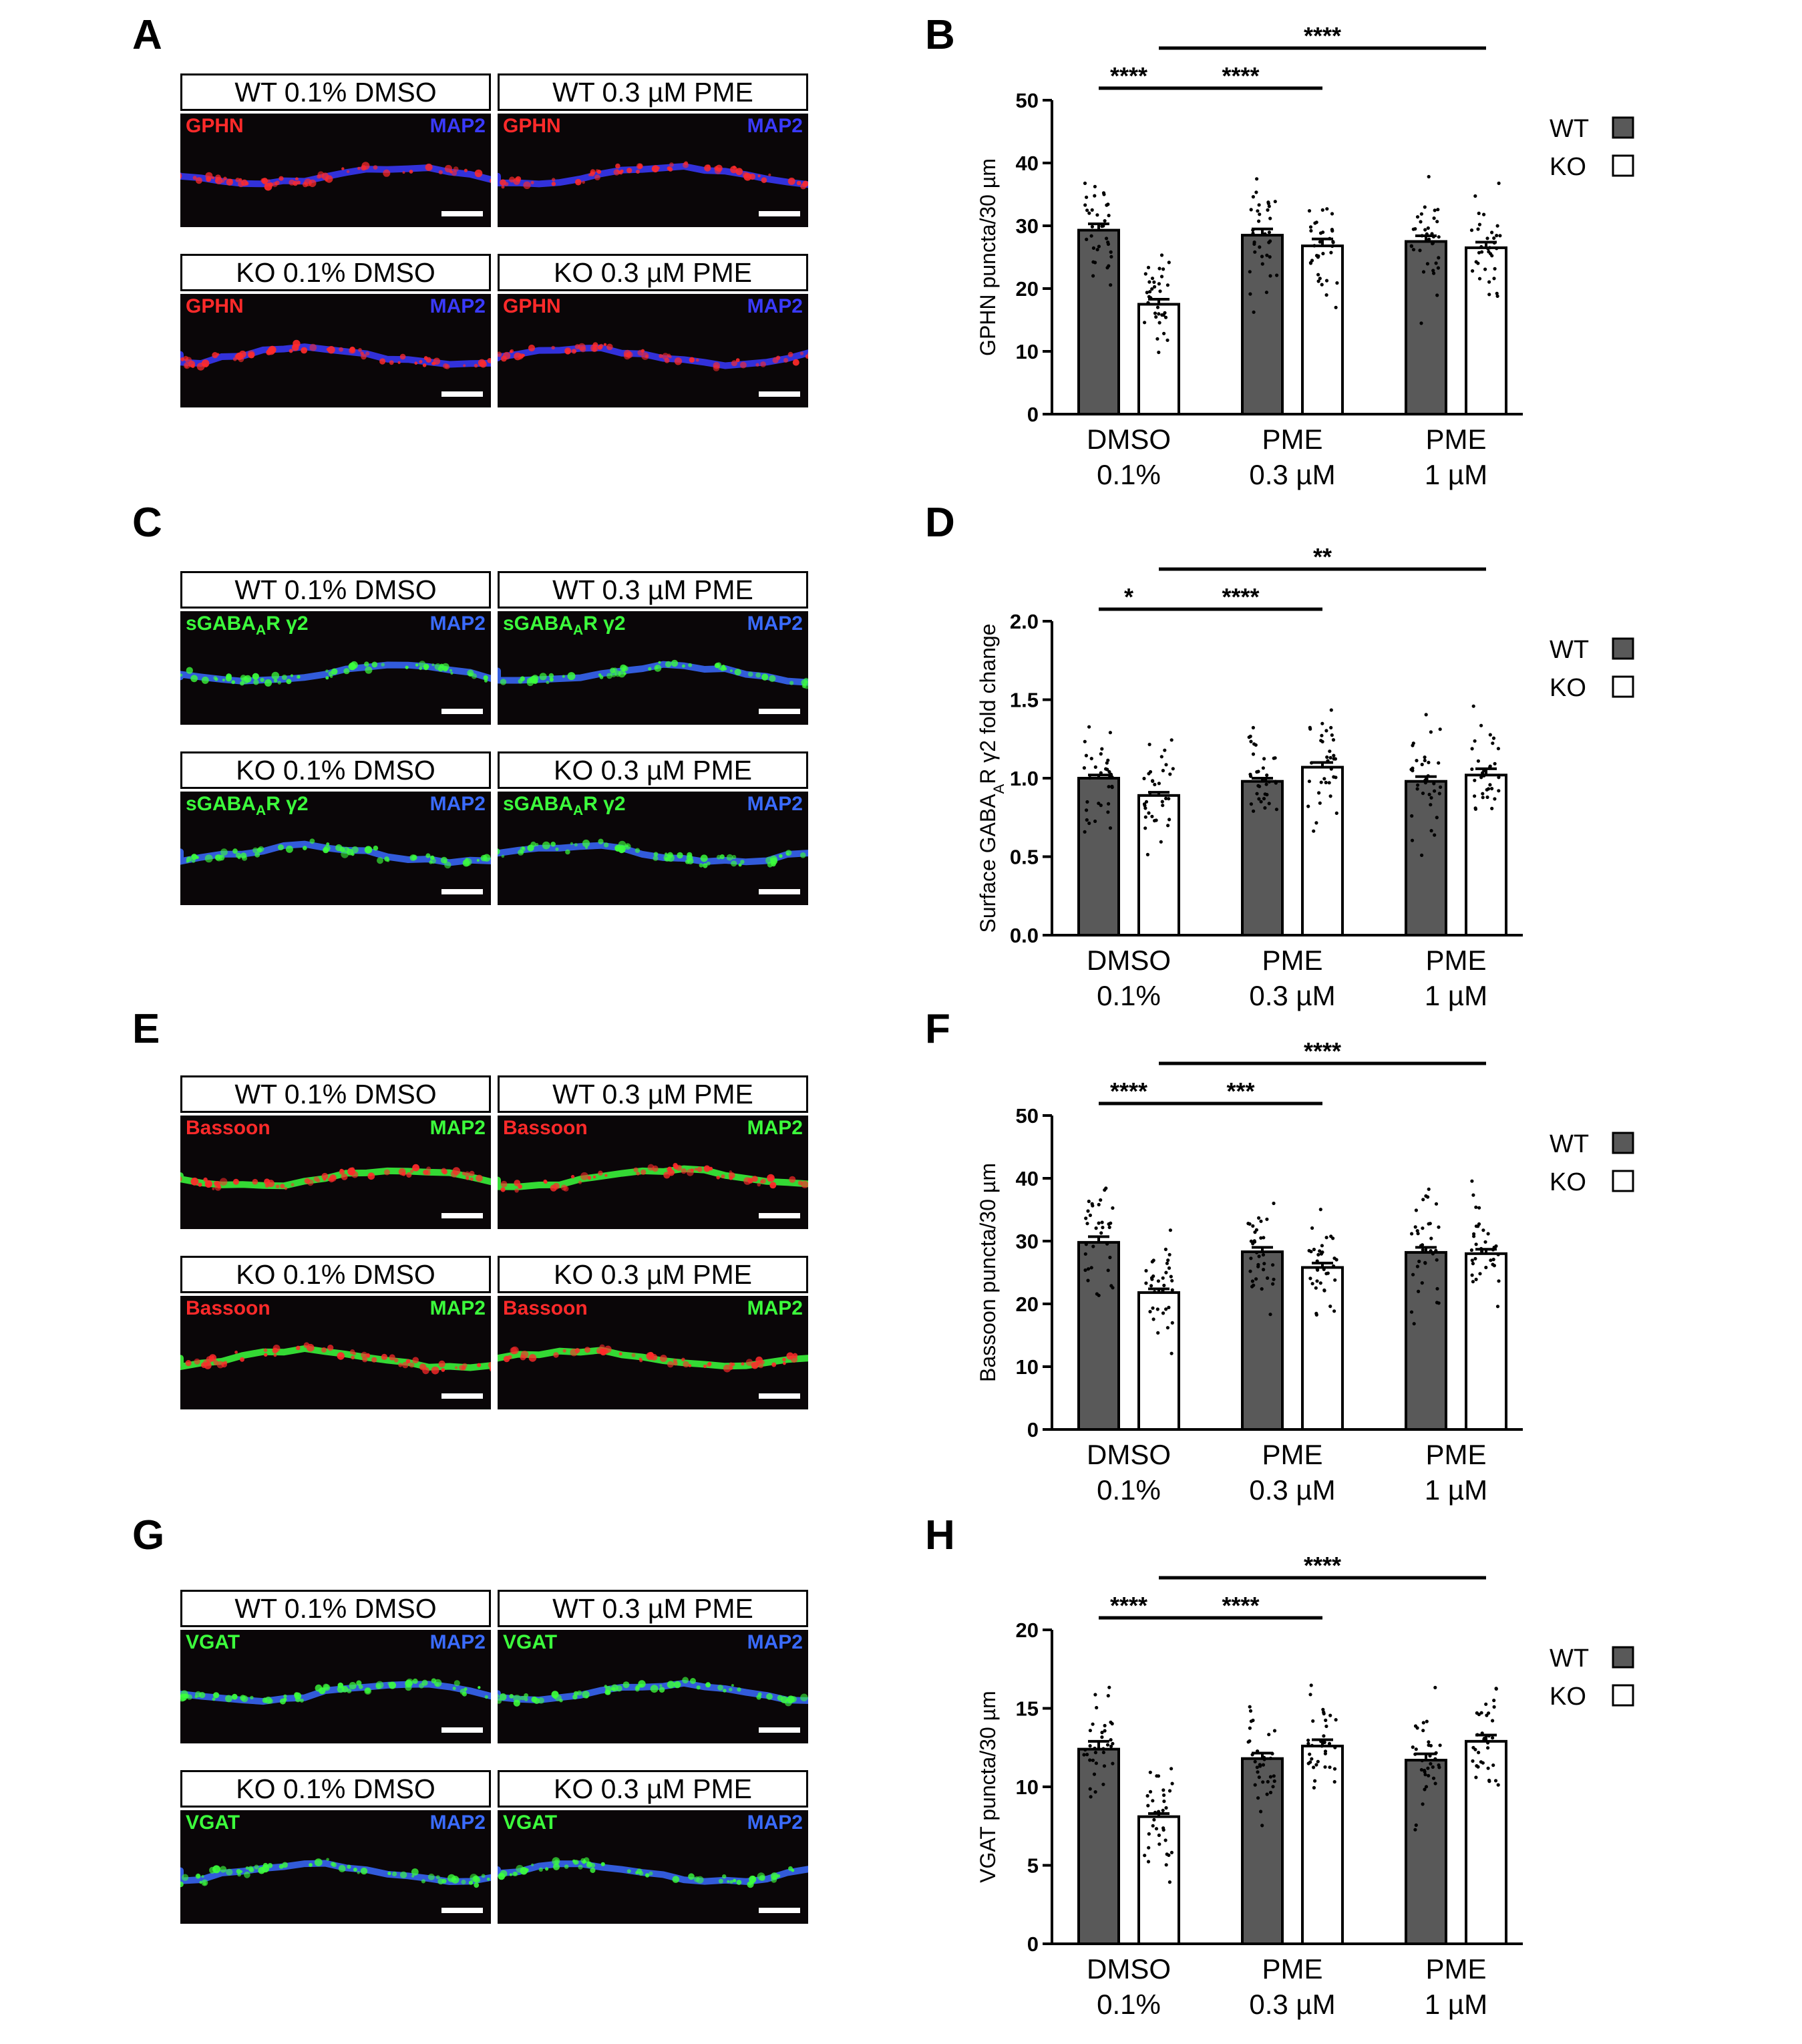  What do you see at coordinates (1322, 329) in the screenshot?
I see `bar-ko` at bounding box center [1322, 329].